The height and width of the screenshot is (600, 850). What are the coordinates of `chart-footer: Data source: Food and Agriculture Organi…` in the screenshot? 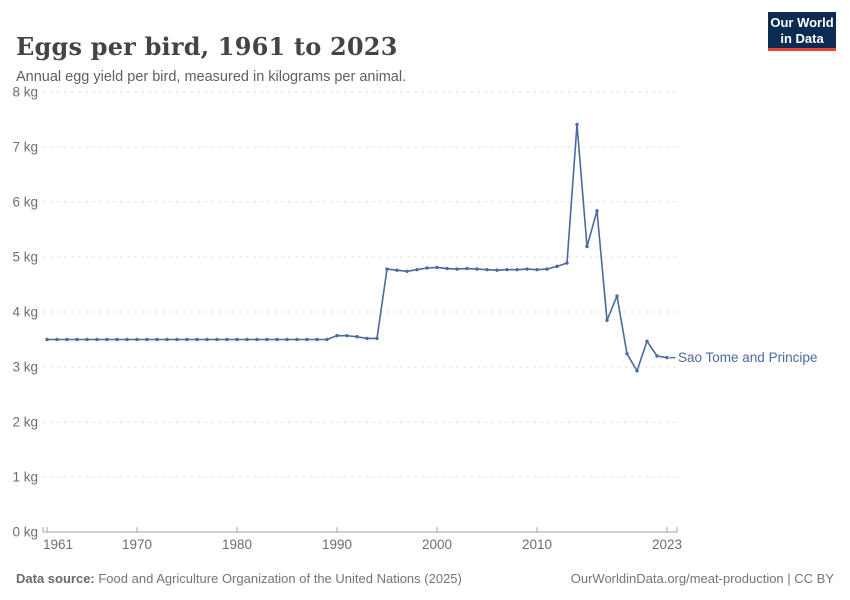 It's located at (425, 578).